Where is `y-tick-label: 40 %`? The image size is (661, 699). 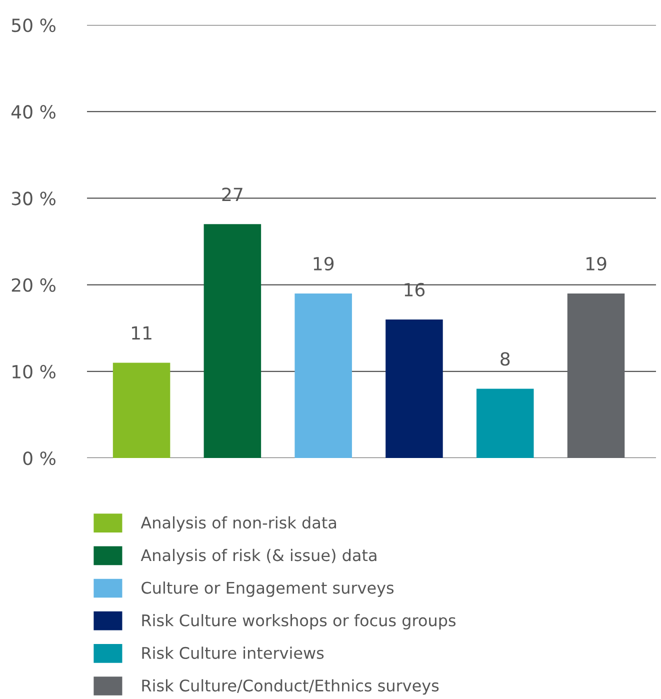 y-tick-label: 40 % is located at coordinates (33, 112).